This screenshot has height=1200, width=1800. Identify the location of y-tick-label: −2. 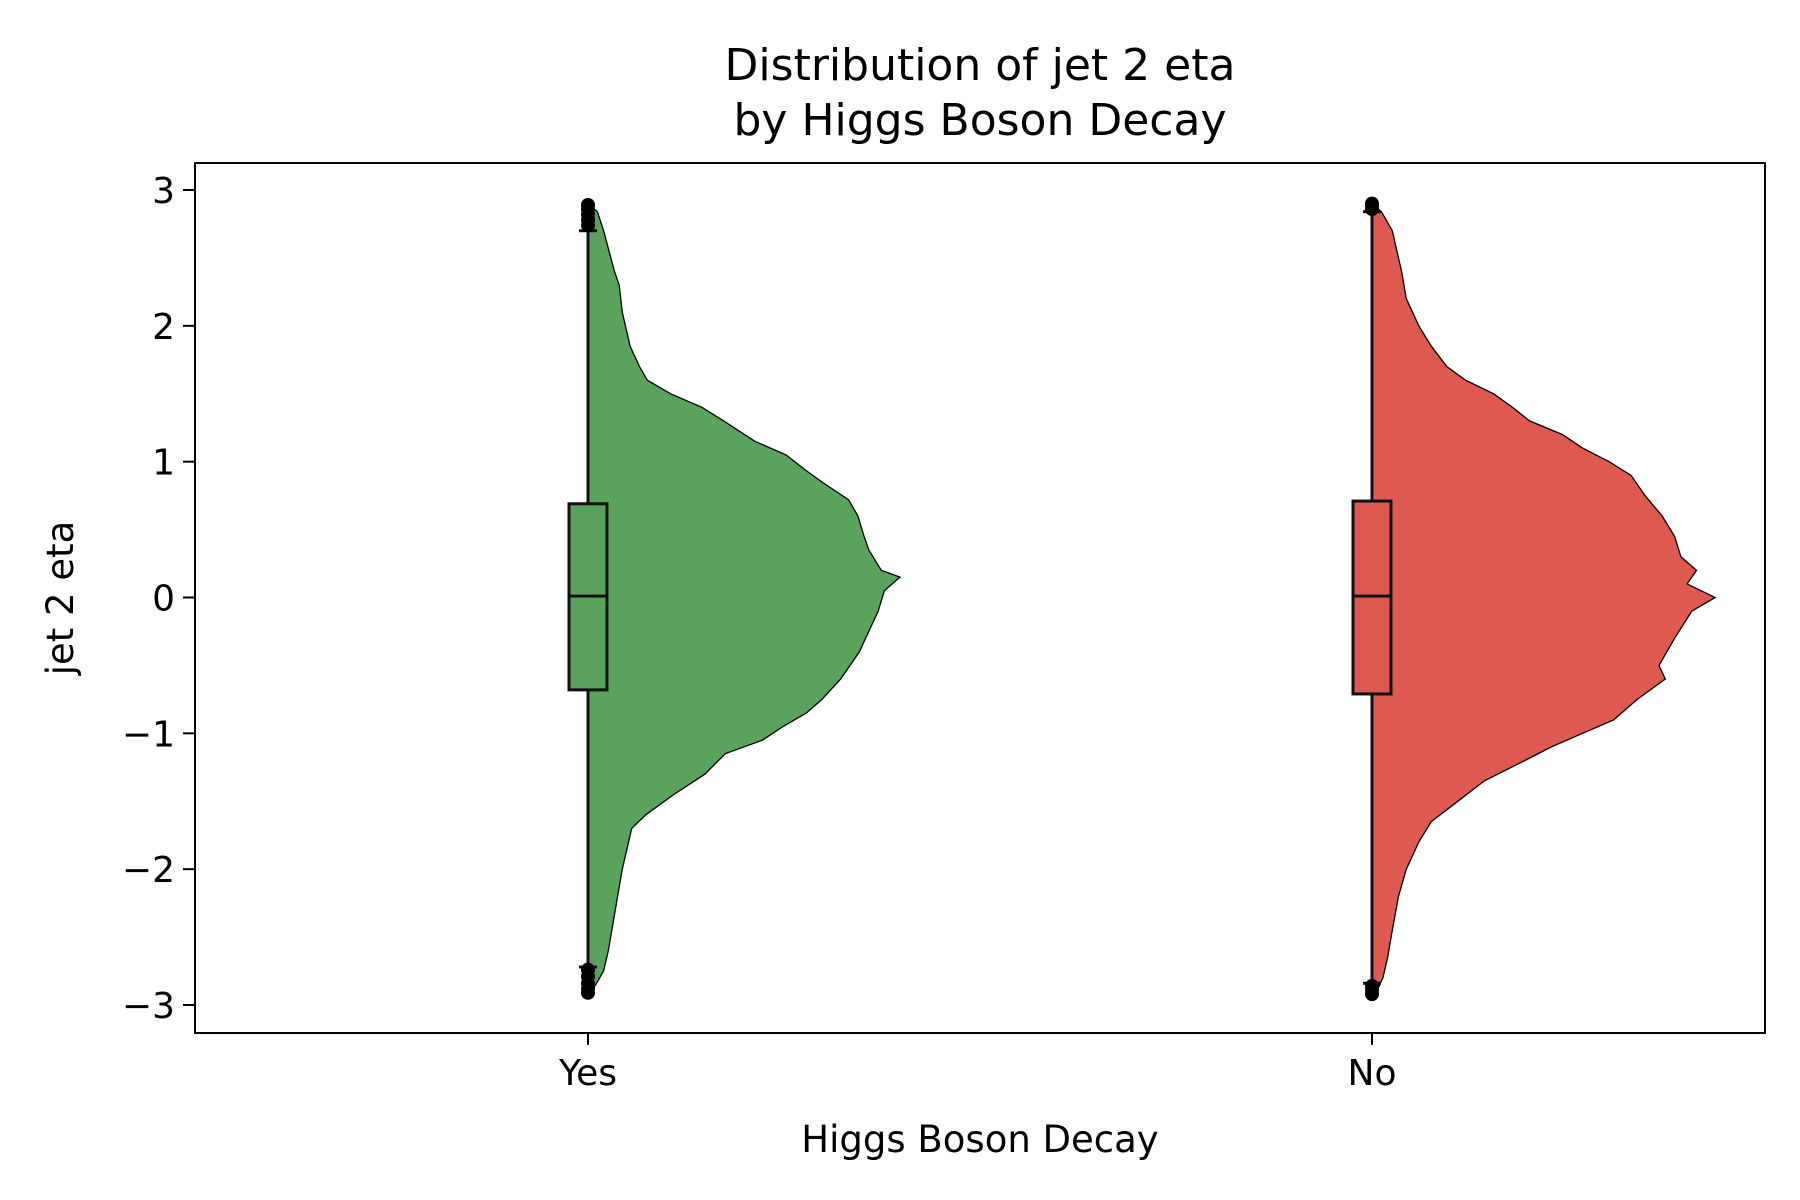
(148, 870).